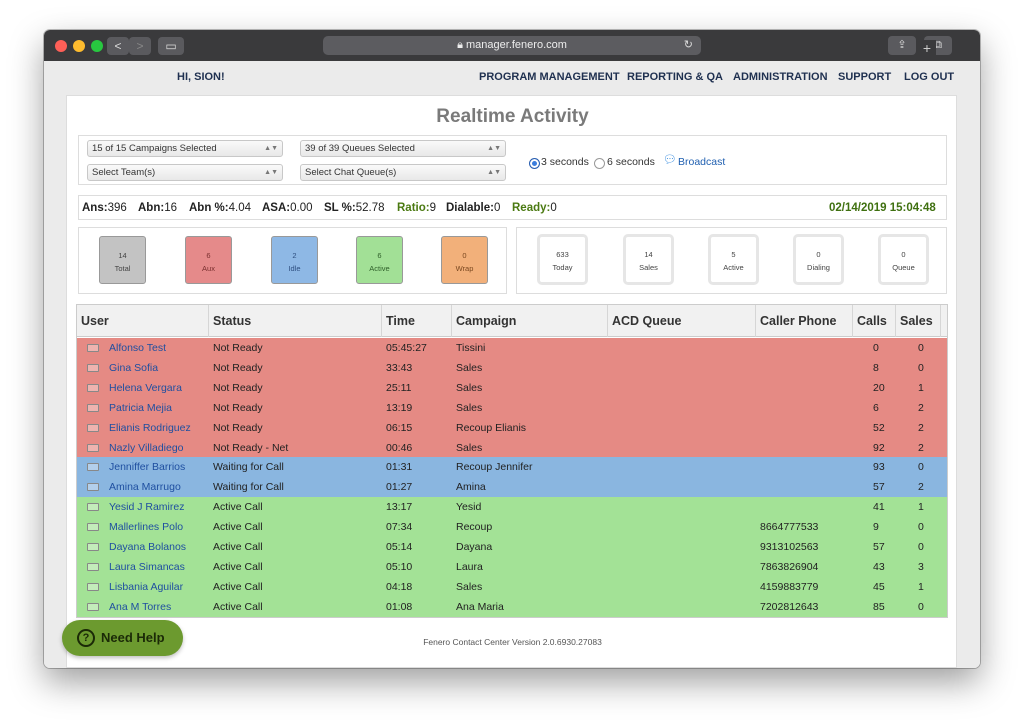 This screenshot has height=726, width=1024. I want to click on cell-user: Jenniffer Barrios, so click(147, 467).